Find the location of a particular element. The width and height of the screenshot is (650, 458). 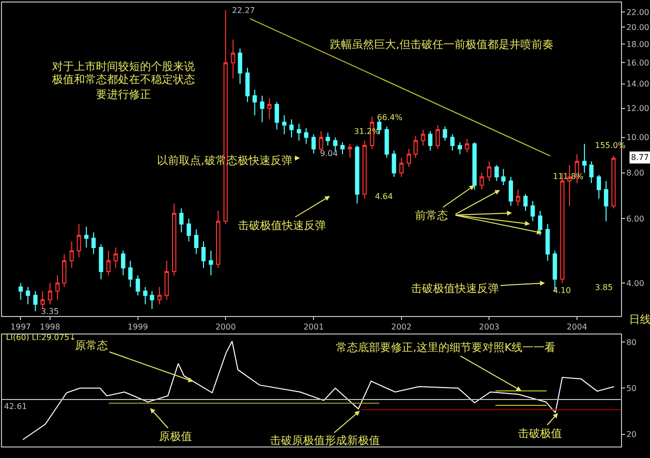

x-tick-label: 1998 is located at coordinates (50, 327).